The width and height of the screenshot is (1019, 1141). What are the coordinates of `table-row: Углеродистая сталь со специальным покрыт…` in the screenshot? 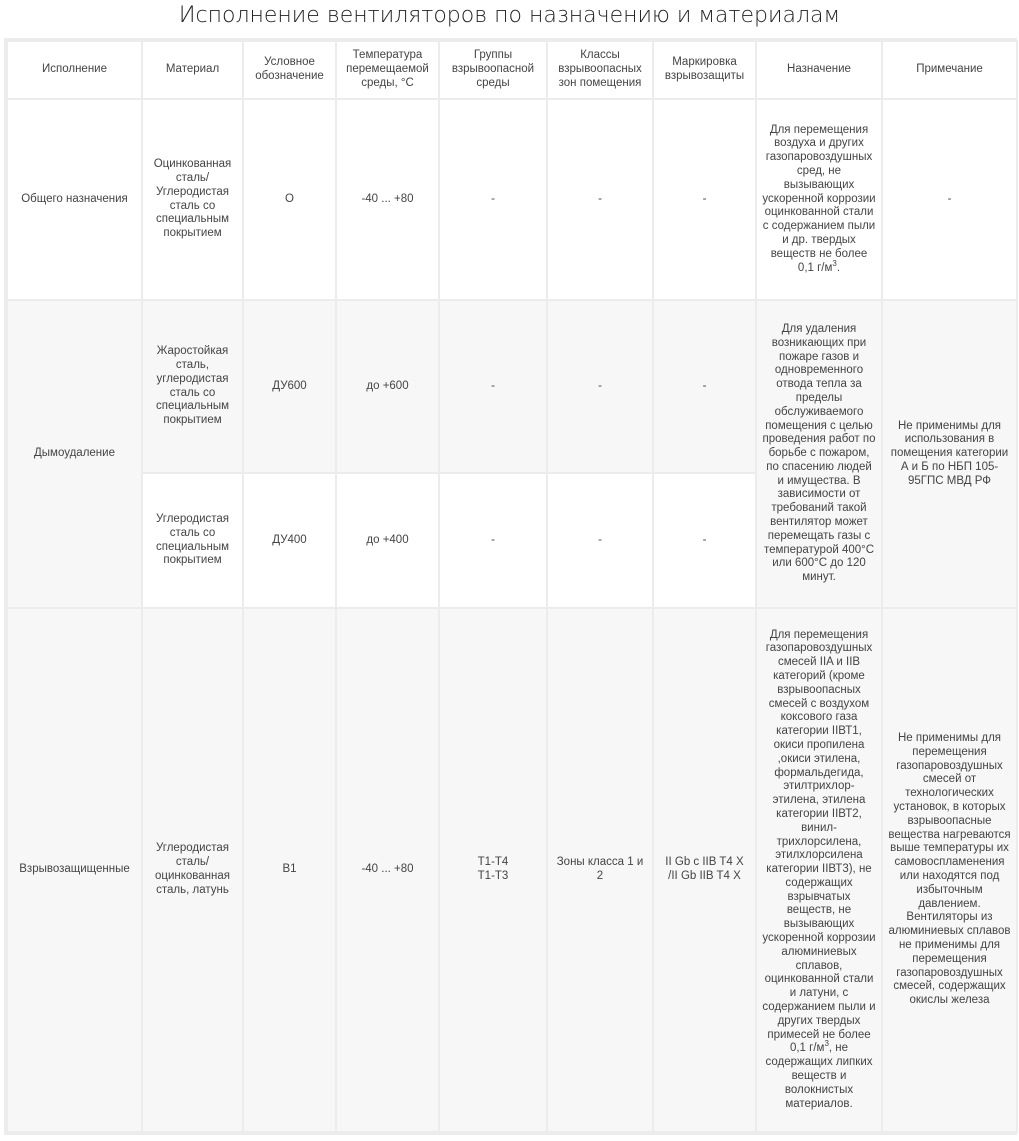 It's located at (512, 540).